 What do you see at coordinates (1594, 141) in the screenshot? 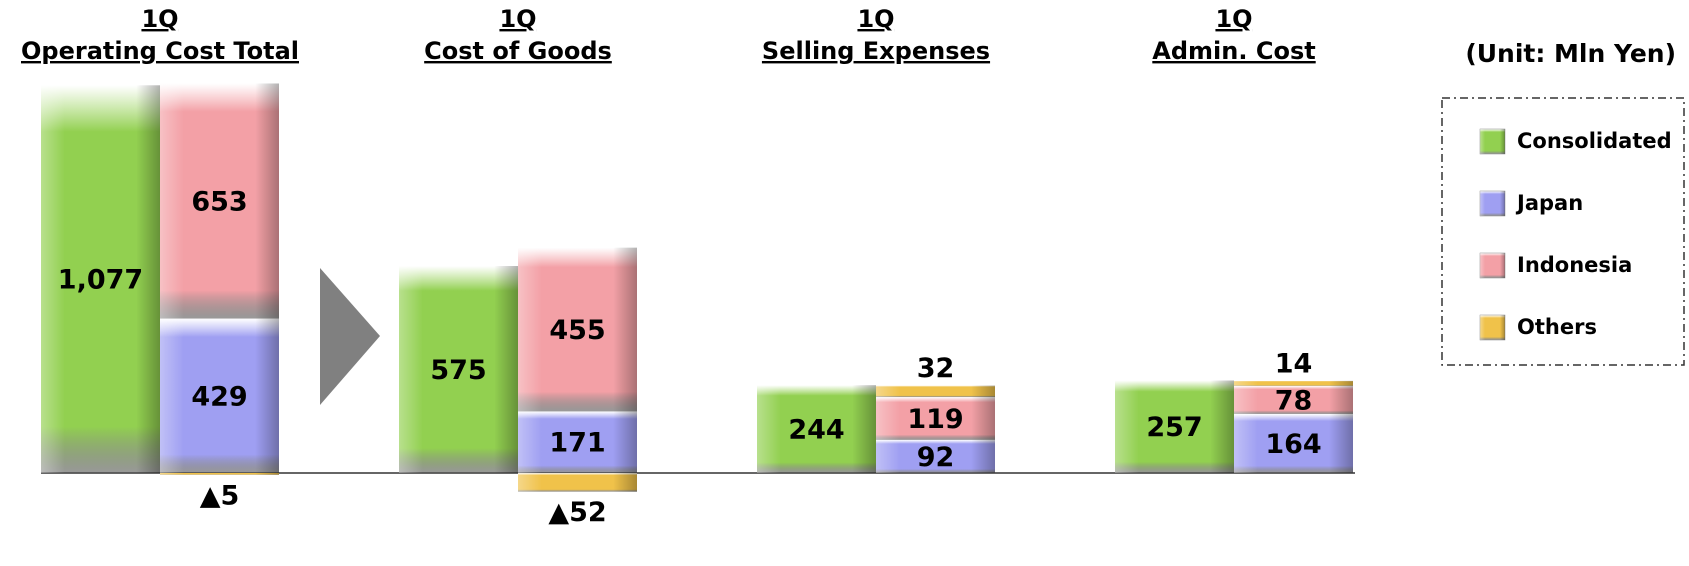
I see `legend-label: Consolidated` at bounding box center [1594, 141].